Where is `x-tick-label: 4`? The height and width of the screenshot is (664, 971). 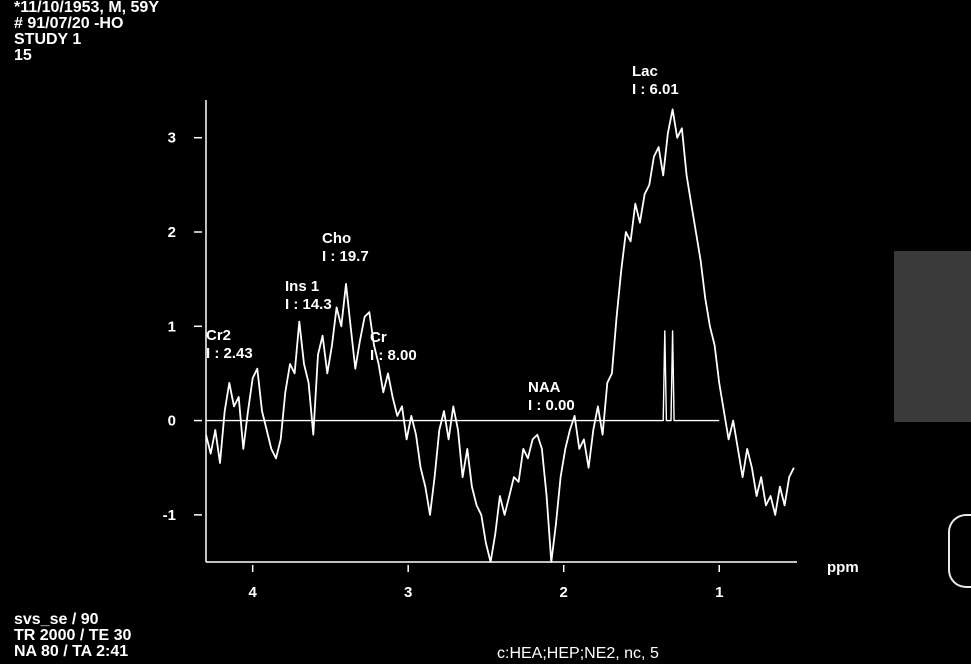
x-tick-label: 4 is located at coordinates (252, 592).